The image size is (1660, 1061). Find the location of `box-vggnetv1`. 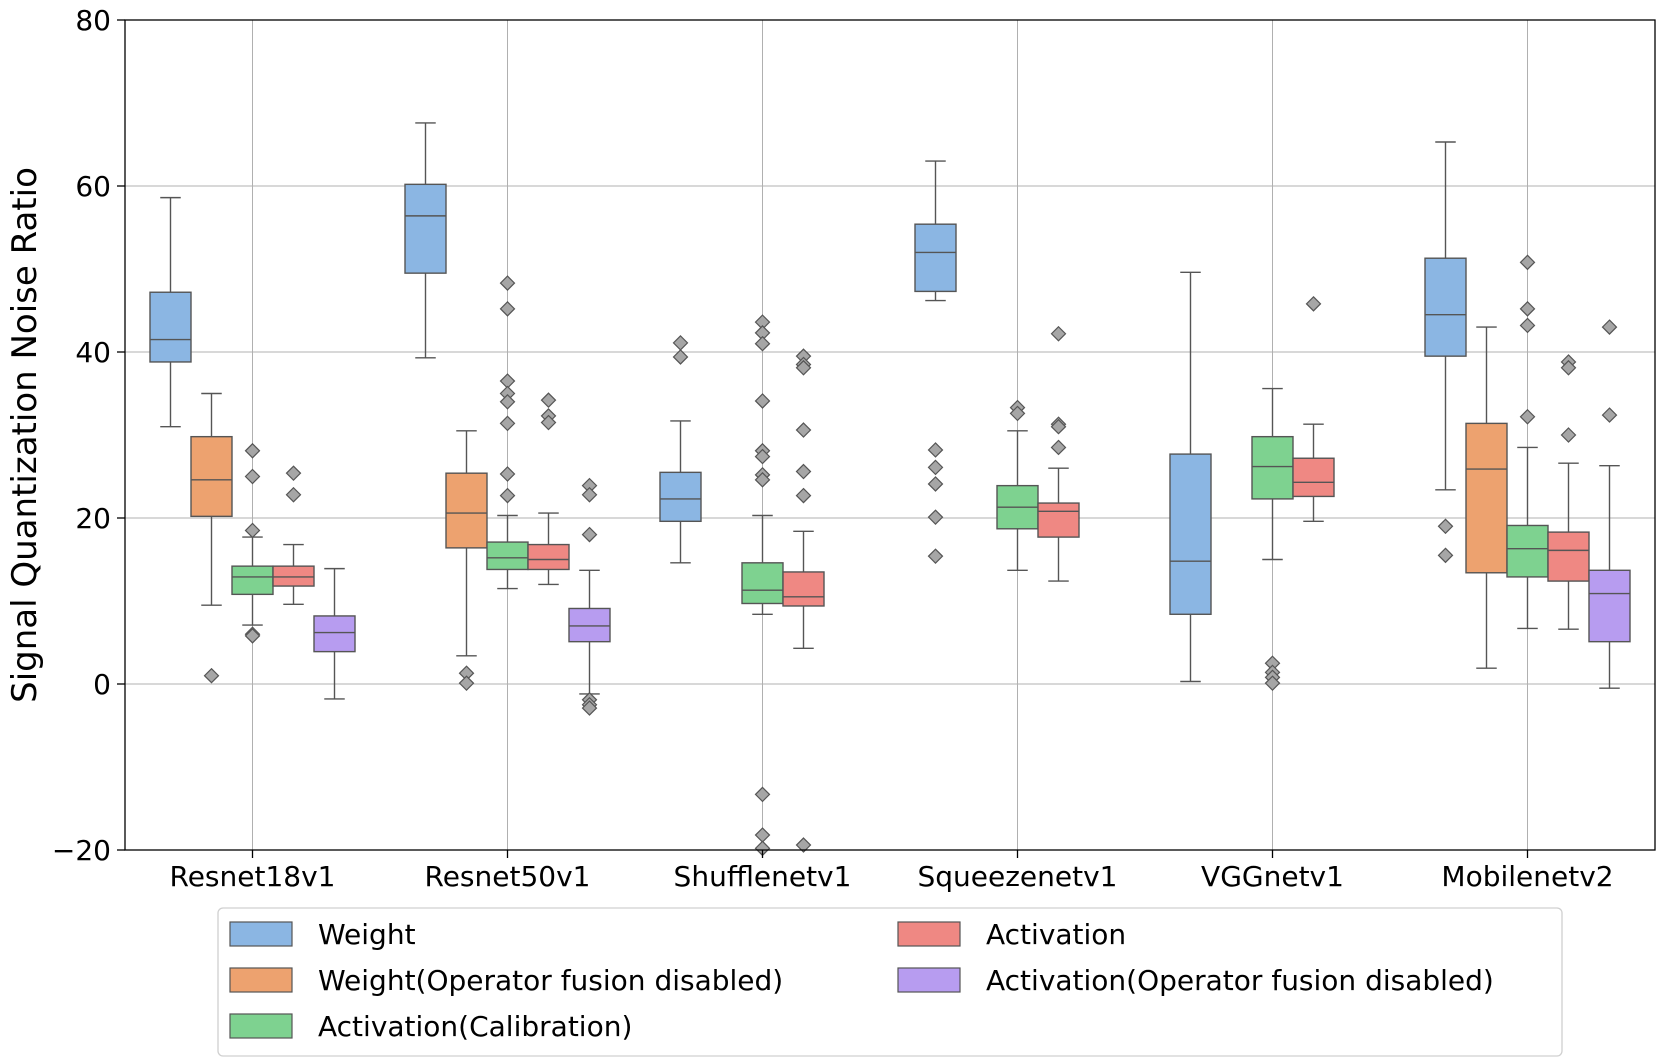

box-vggnetv1 is located at coordinates (1190, 477).